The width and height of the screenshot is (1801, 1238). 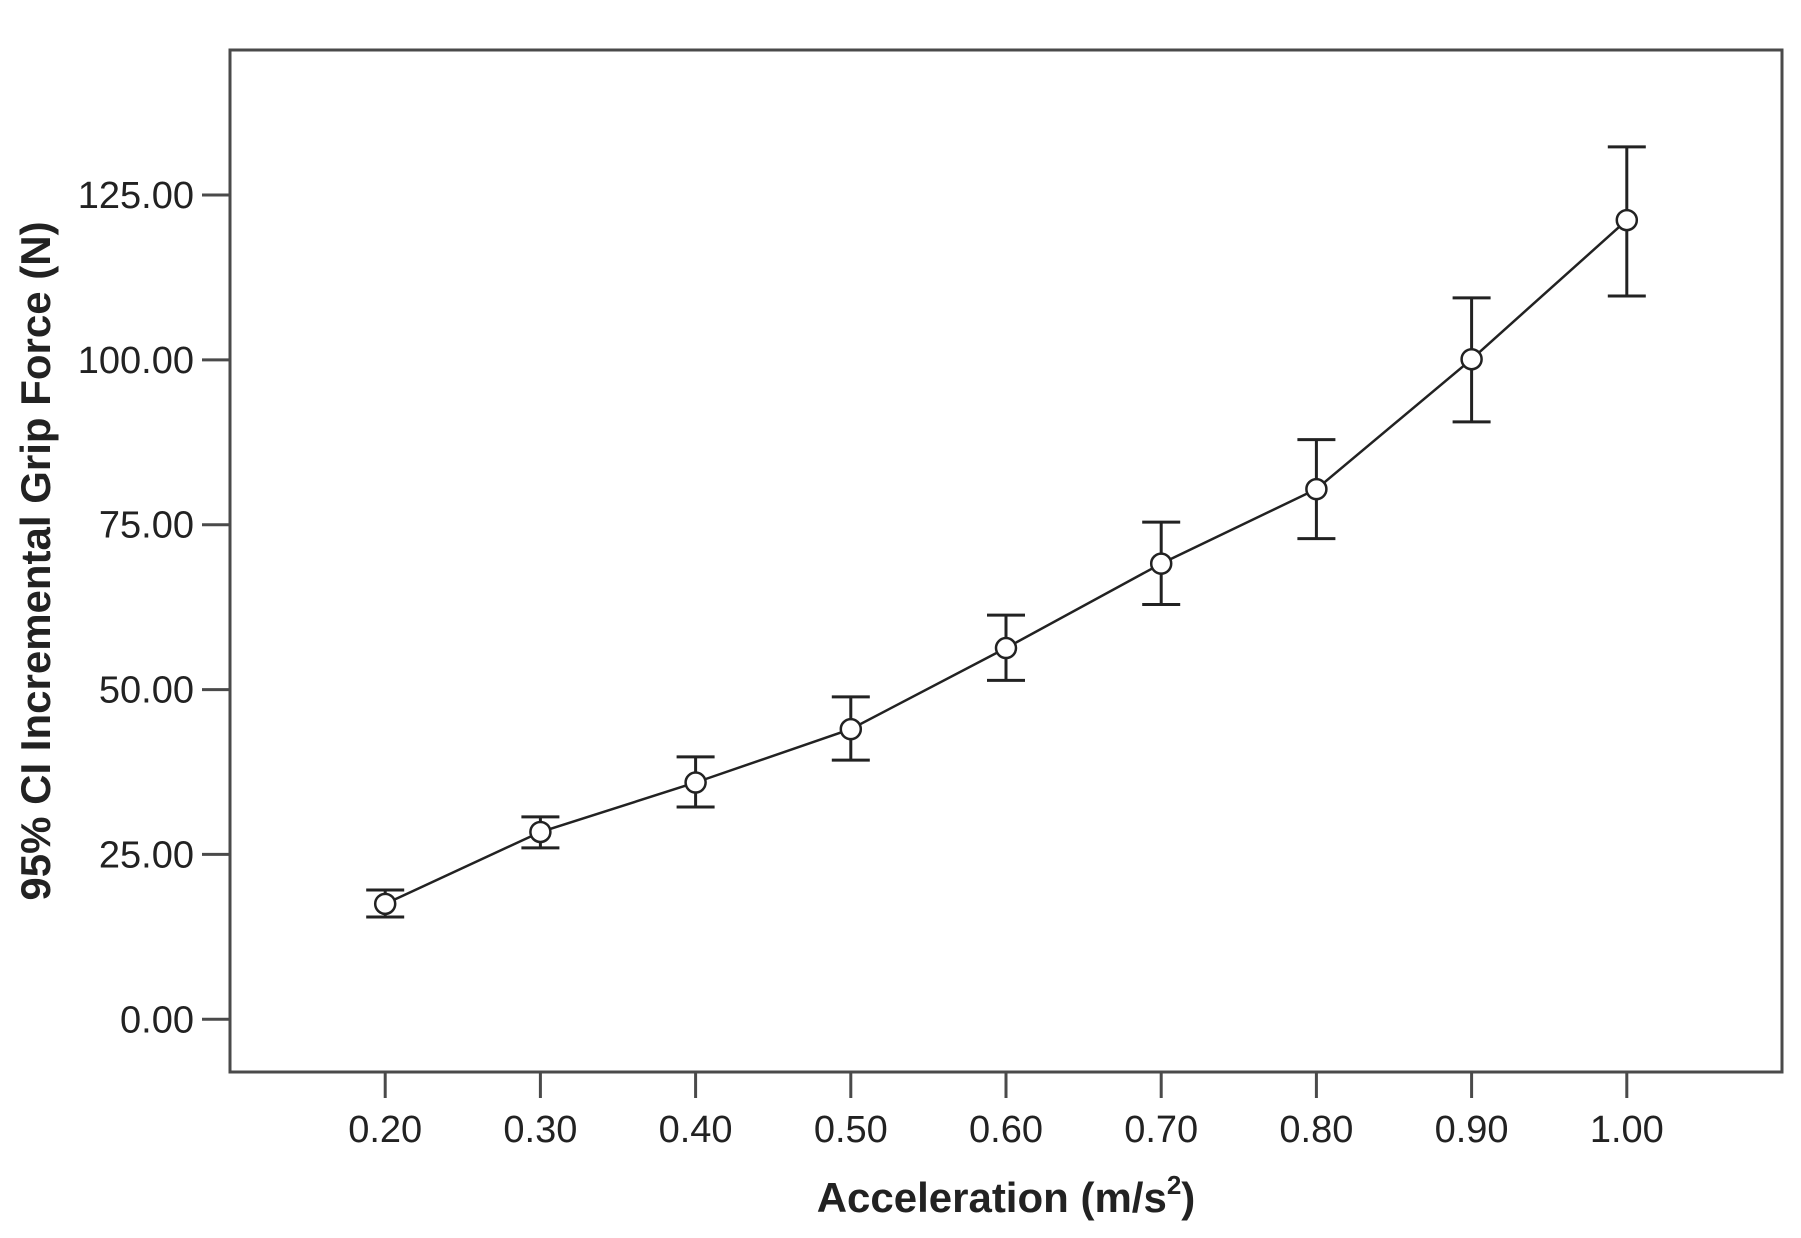 What do you see at coordinates (146, 526) in the screenshot?
I see `y-tick-label: 75.00` at bounding box center [146, 526].